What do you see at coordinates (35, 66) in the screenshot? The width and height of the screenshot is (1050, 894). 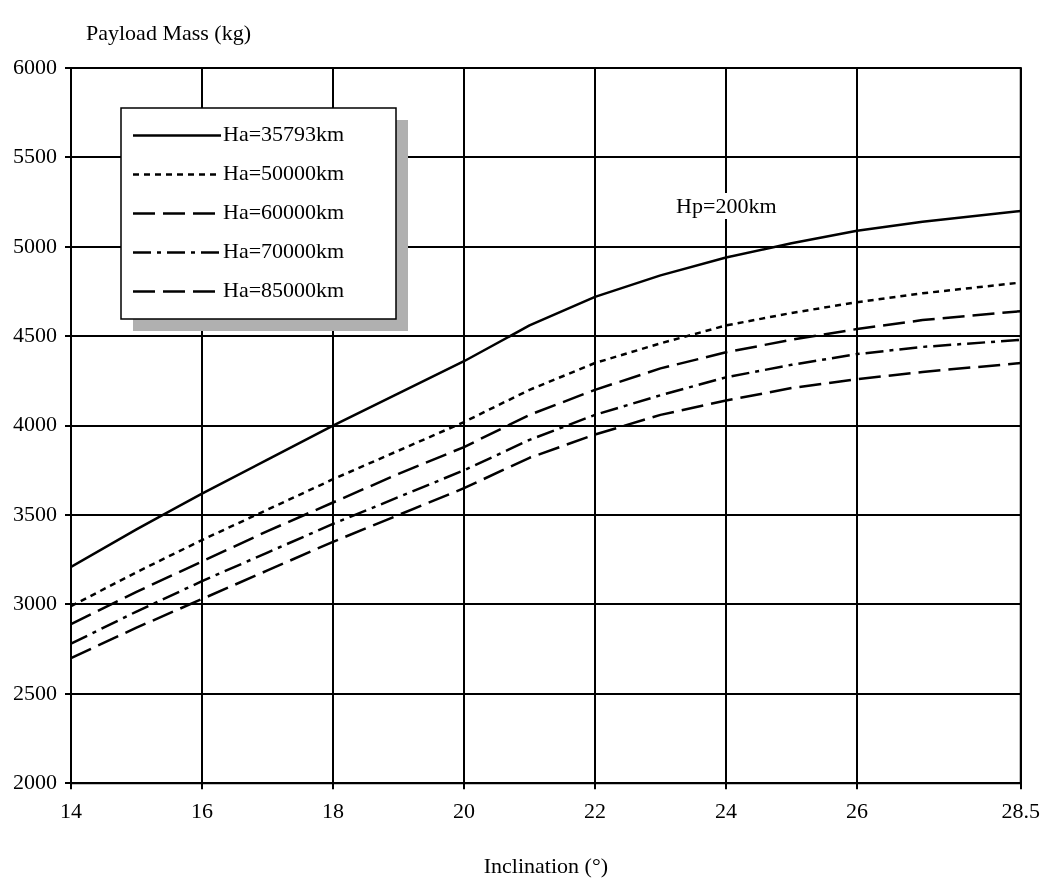 I see `y-tick-label: 6000` at bounding box center [35, 66].